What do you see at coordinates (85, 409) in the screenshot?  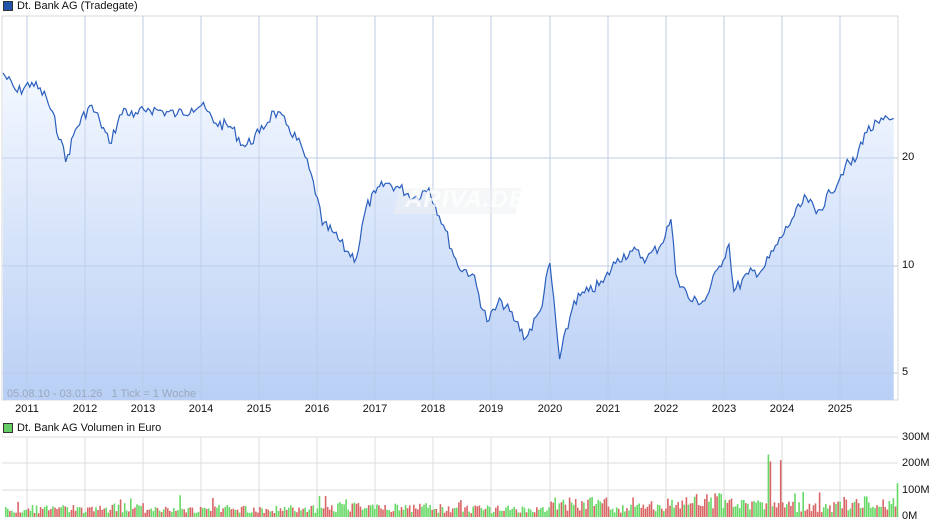 I see `x-tick-2012: 2012` at bounding box center [85, 409].